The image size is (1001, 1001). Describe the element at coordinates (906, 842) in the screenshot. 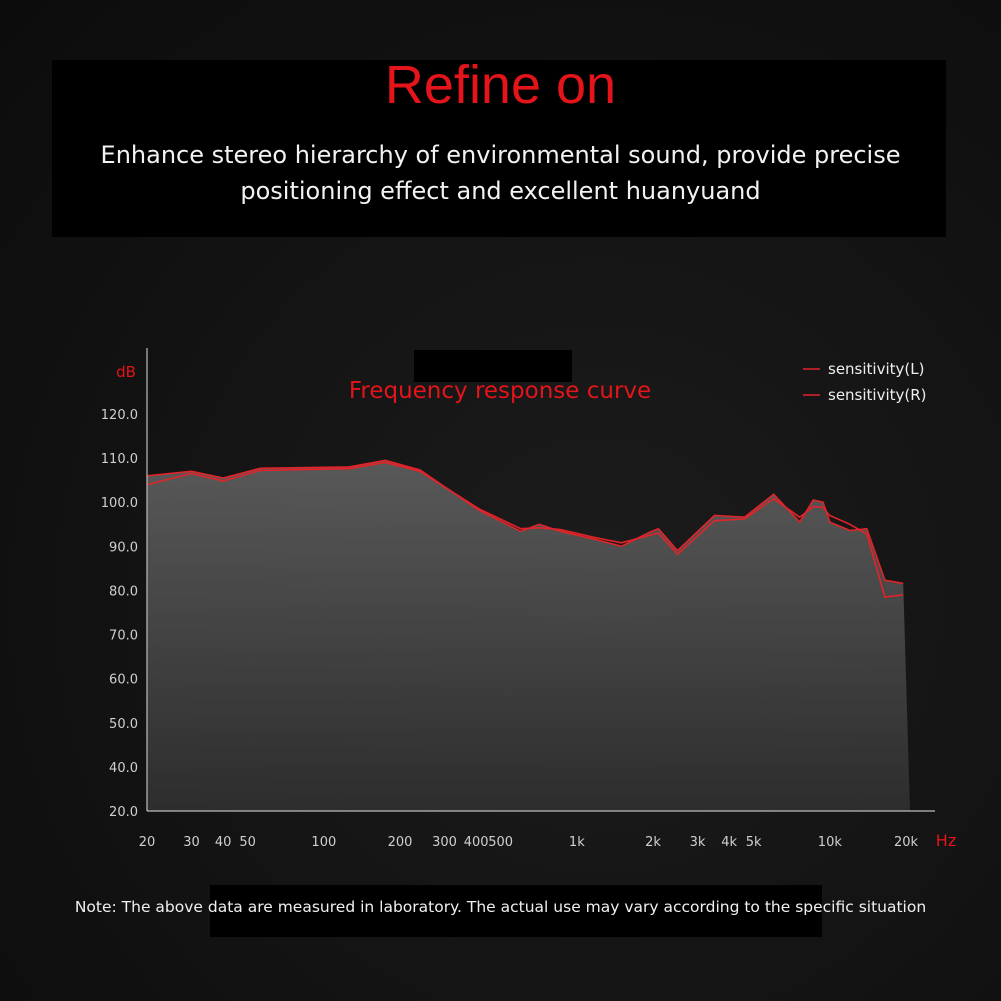

I see `x-tick-label: 20k` at that location.